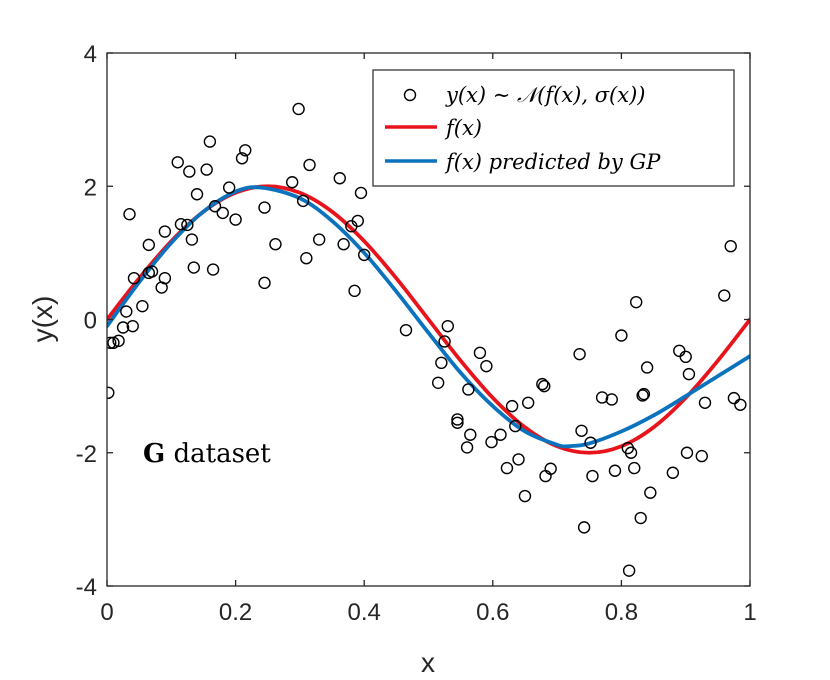 Image resolution: width=830 pixels, height=680 pixels. Describe the element at coordinates (463, 128) in the screenshot. I see `legend-entry-true: f(x)` at that location.